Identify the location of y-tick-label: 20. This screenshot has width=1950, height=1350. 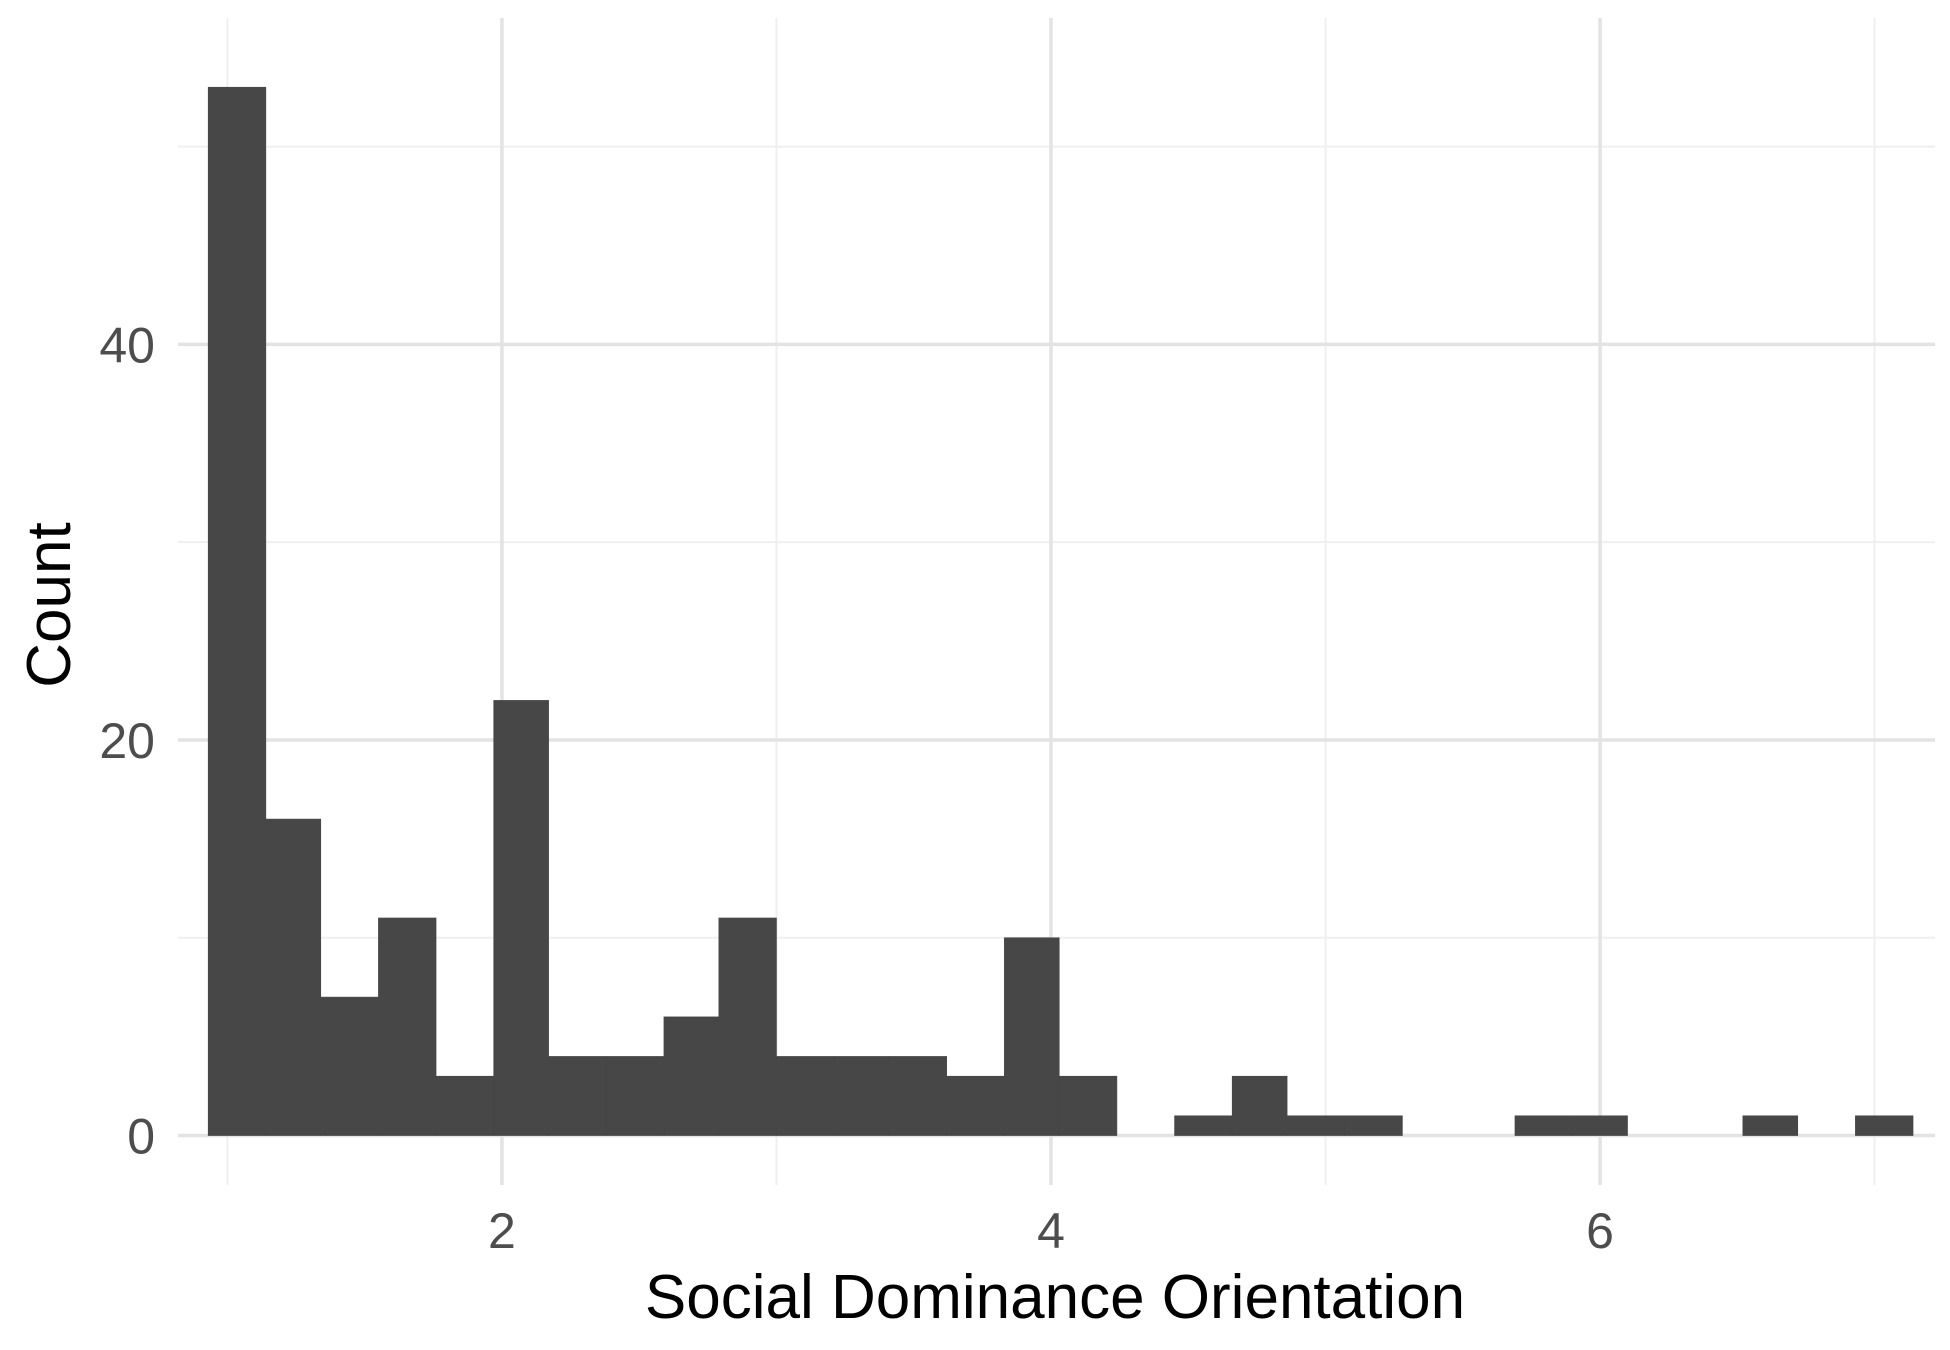
(127, 741).